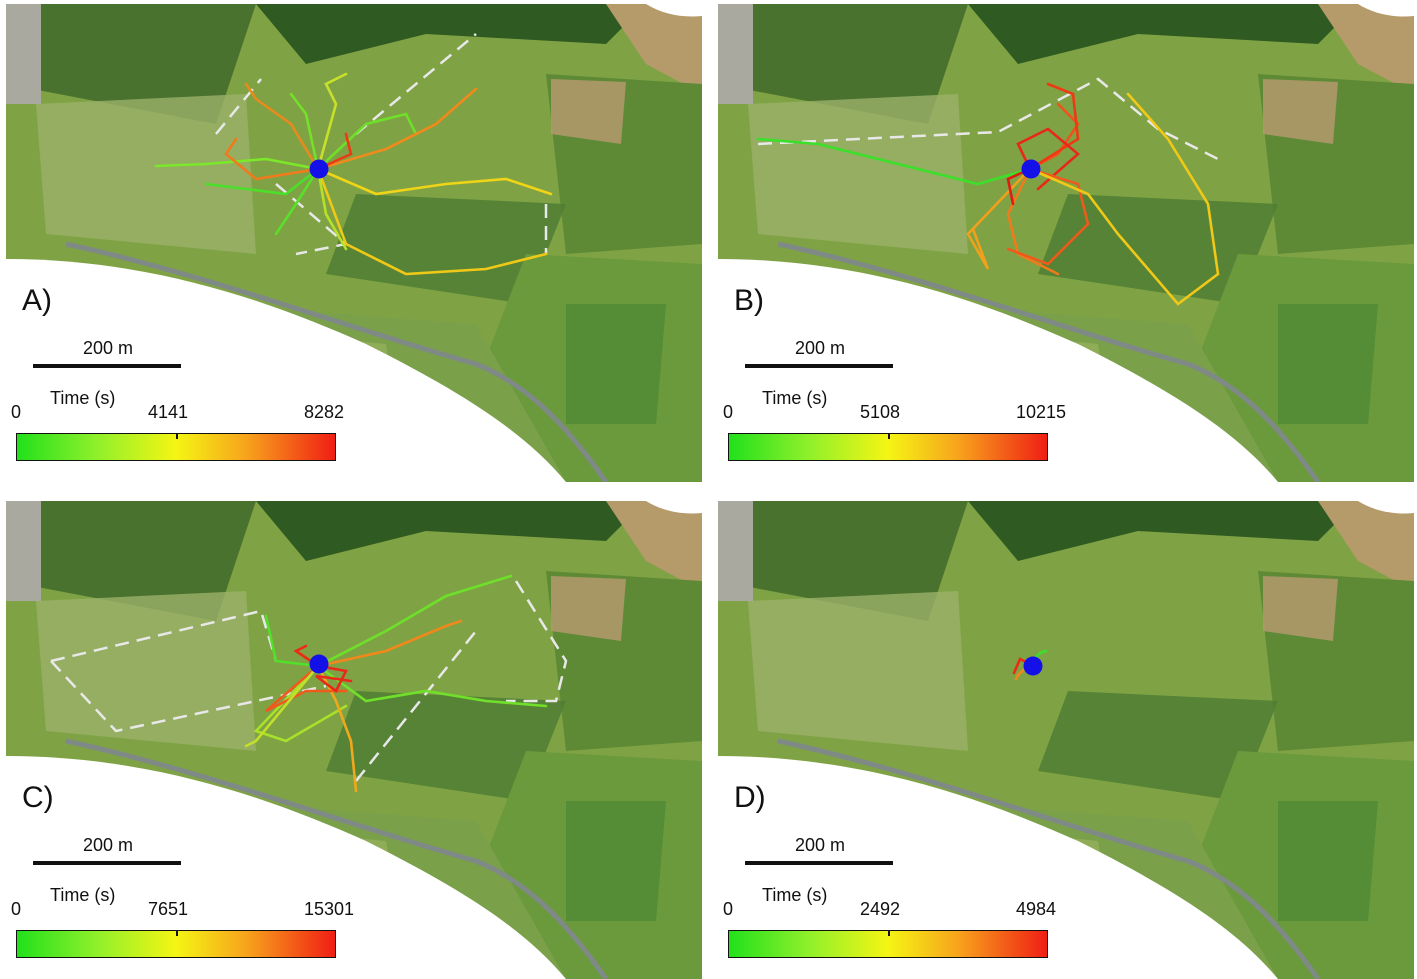 Image resolution: width=1417 pixels, height=979 pixels. What do you see at coordinates (324, 412) in the screenshot?
I see `colorbar-tick-max: 8282` at bounding box center [324, 412].